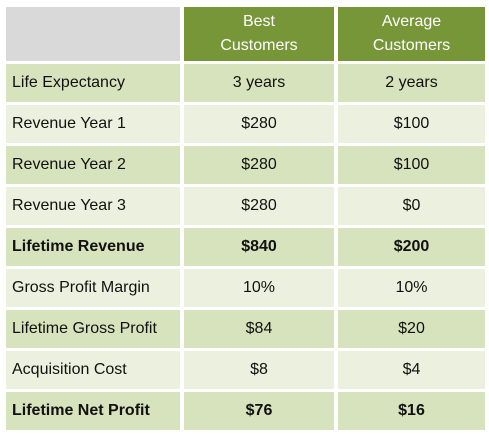  What do you see at coordinates (259, 329) in the screenshot?
I see `best-value: $84` at bounding box center [259, 329].